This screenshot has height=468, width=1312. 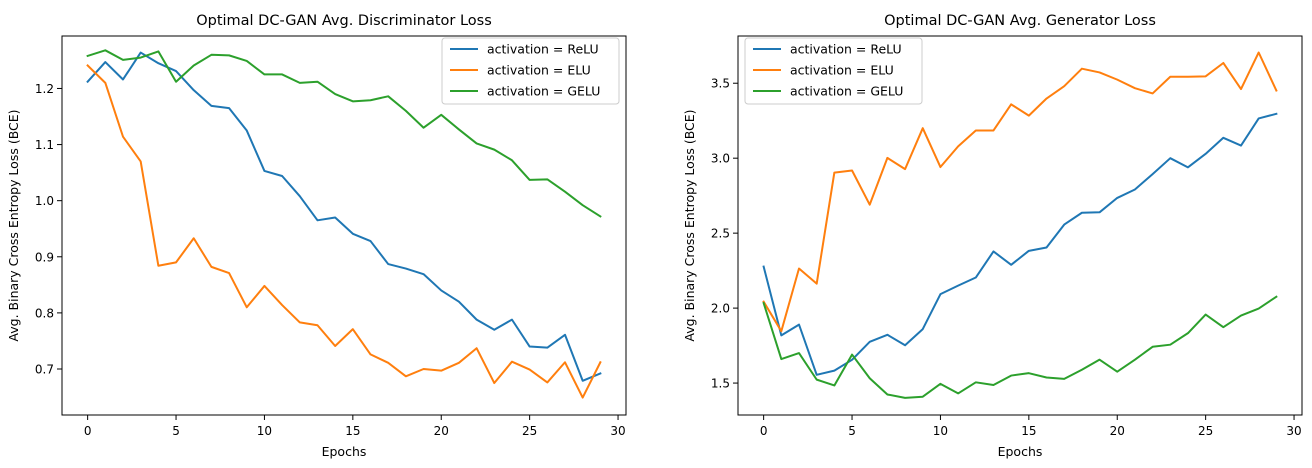 What do you see at coordinates (720, 384) in the screenshot?
I see `y-tick-label: 1.5` at bounding box center [720, 384].